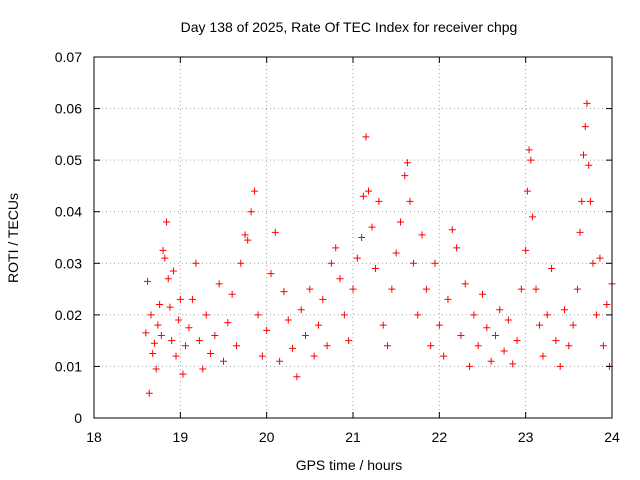  What do you see at coordinates (68, 315) in the screenshot?
I see `y-tick-label: 0.02` at bounding box center [68, 315].